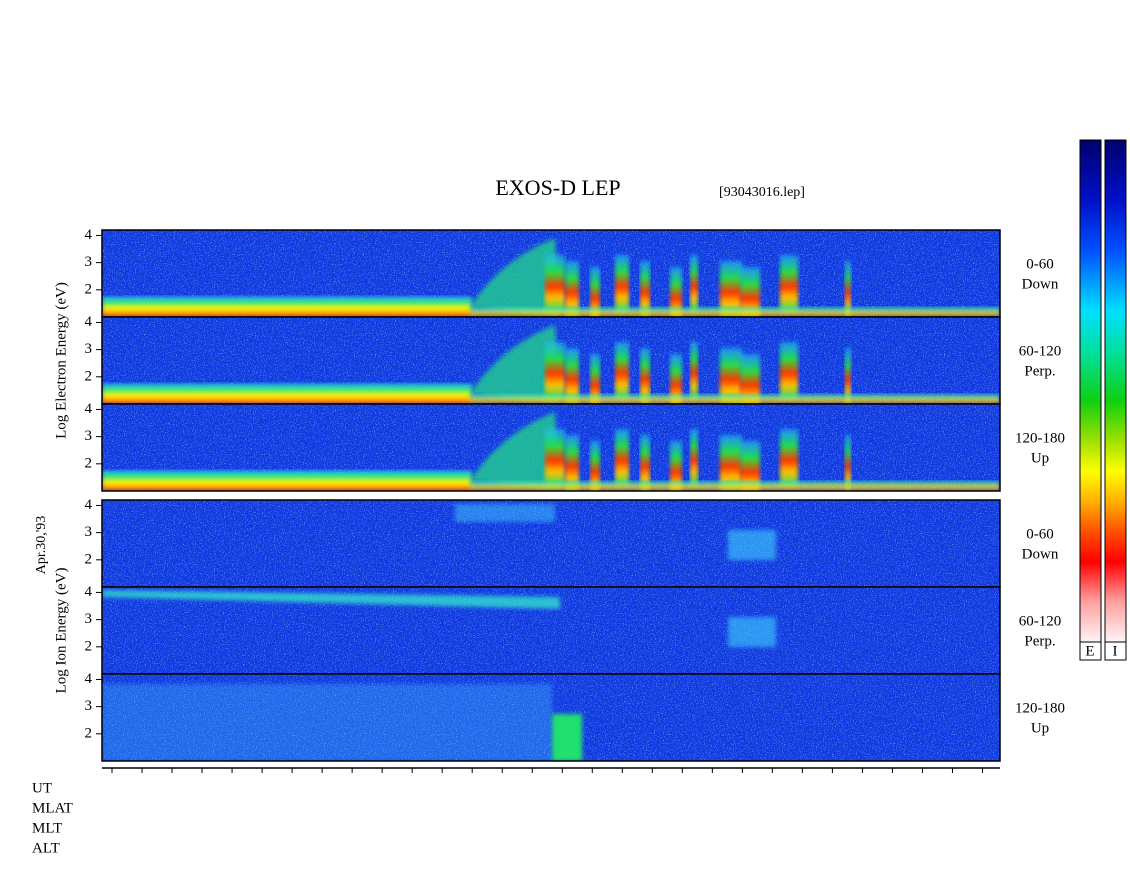 This screenshot has width=1130, height=875. I want to click on row-label: UT, so click(42, 788).